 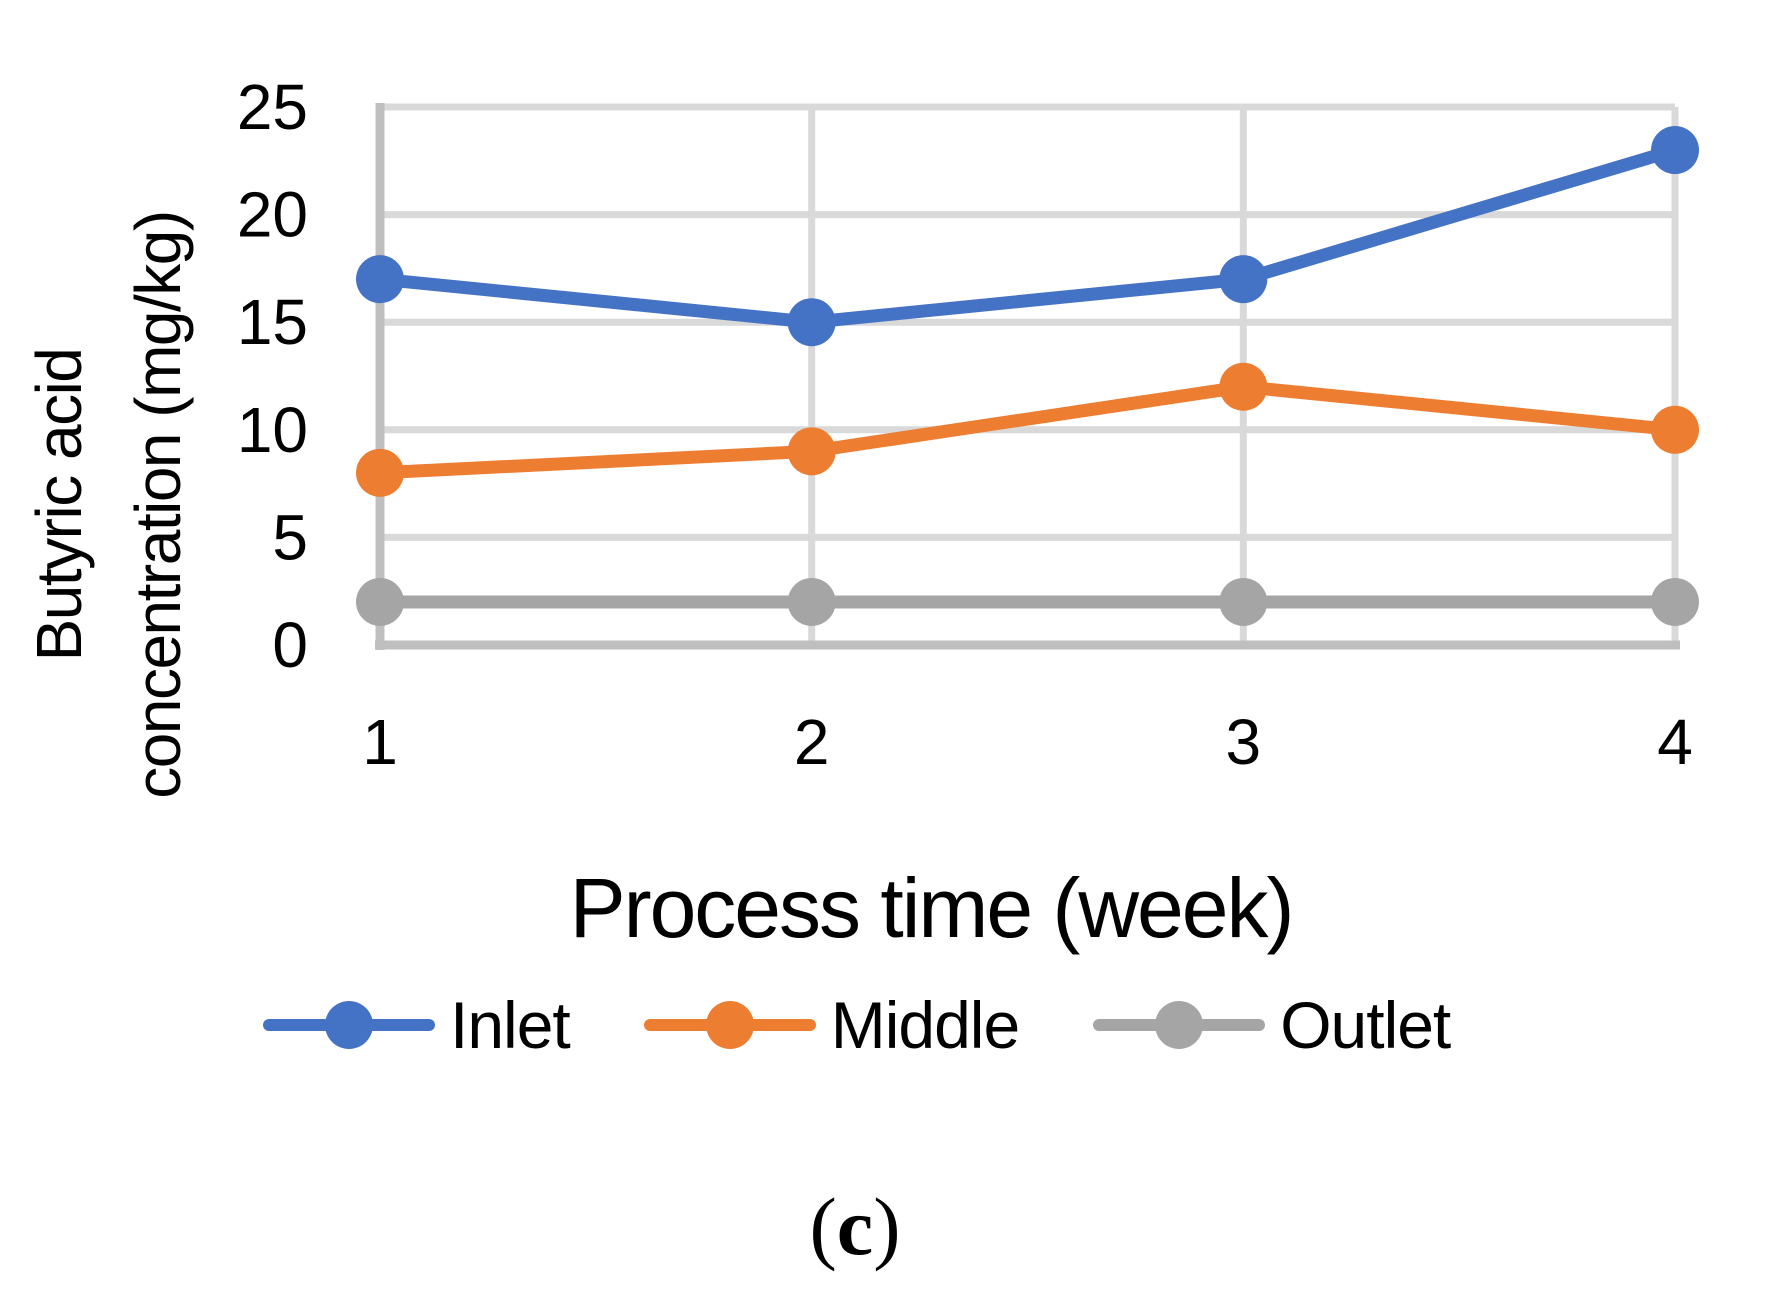 I want to click on x-tick-label-3: 3, so click(x=1244, y=742).